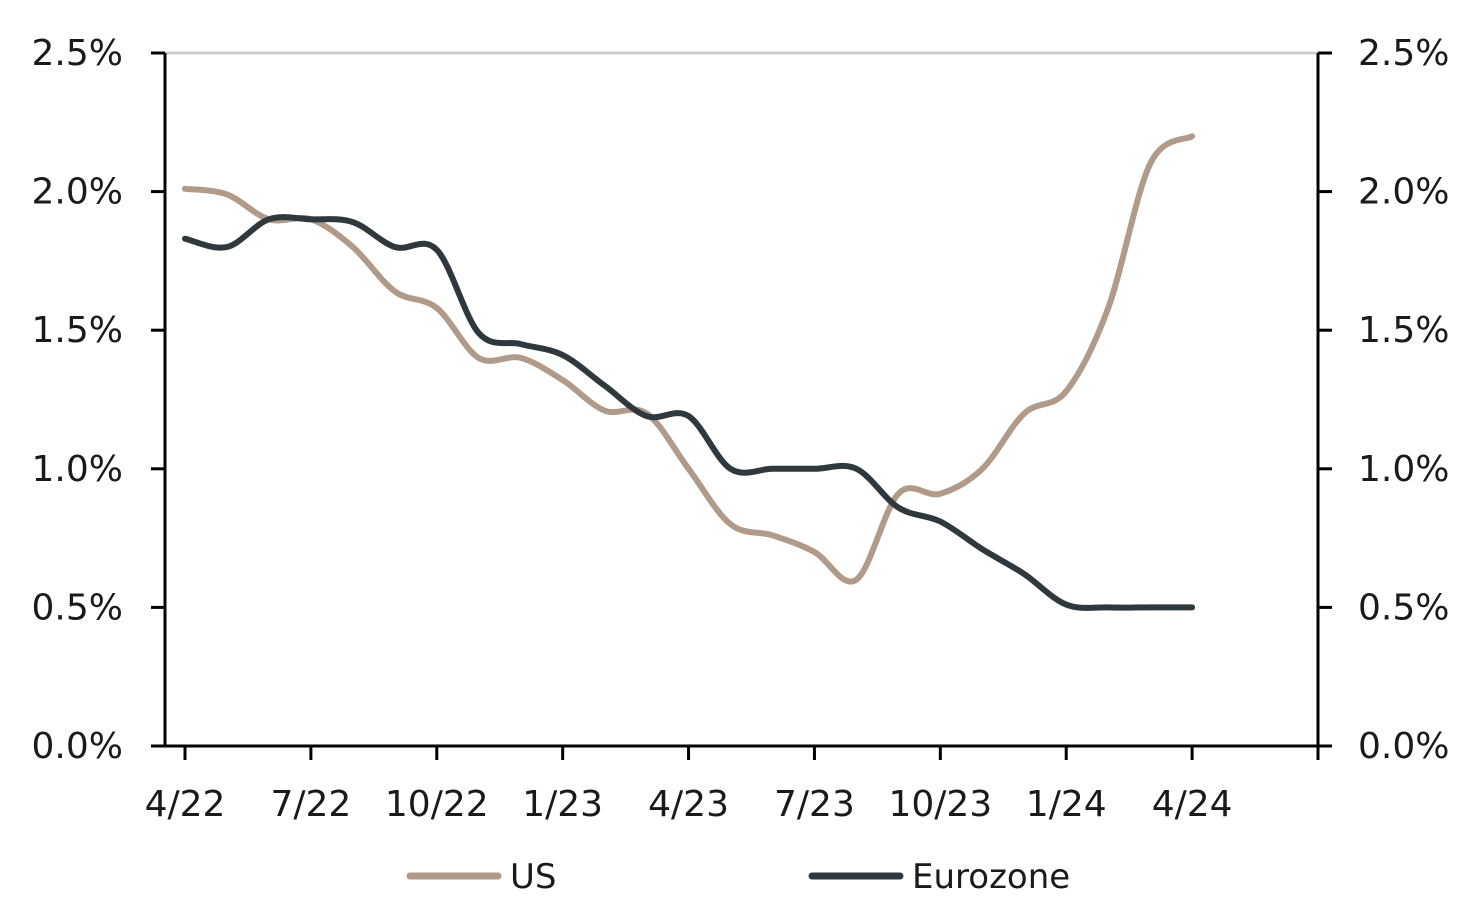  What do you see at coordinates (1403, 330) in the screenshot?
I see `right-y-tick-label: 1.5%` at bounding box center [1403, 330].